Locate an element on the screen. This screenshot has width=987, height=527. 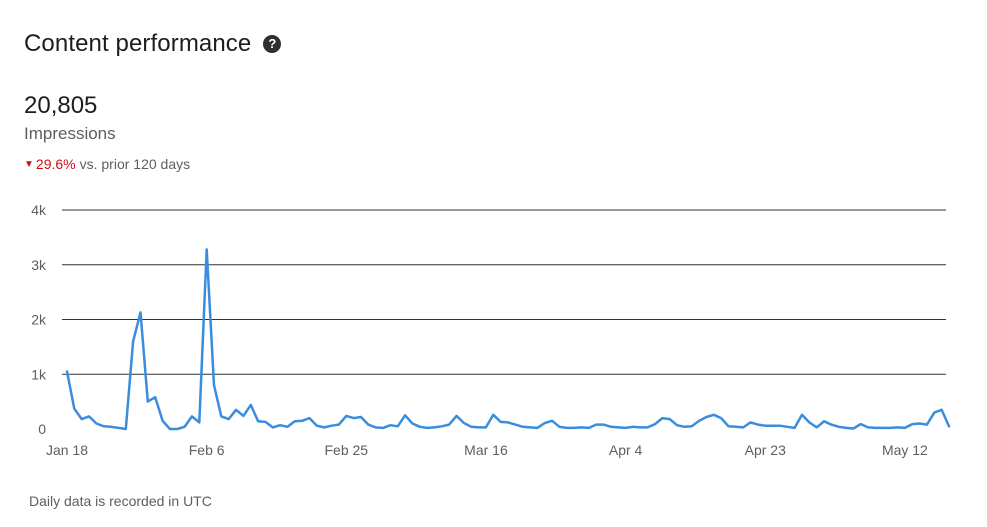
impressions-value: 20,805 is located at coordinates (61, 105).